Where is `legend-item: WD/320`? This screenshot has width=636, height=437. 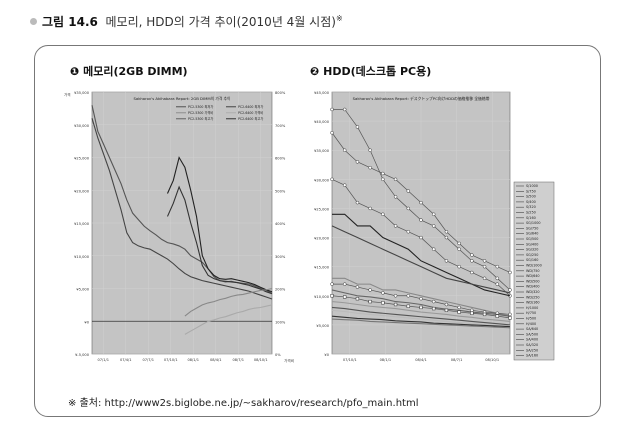
legend-item: WD/320 is located at coordinates (533, 292).